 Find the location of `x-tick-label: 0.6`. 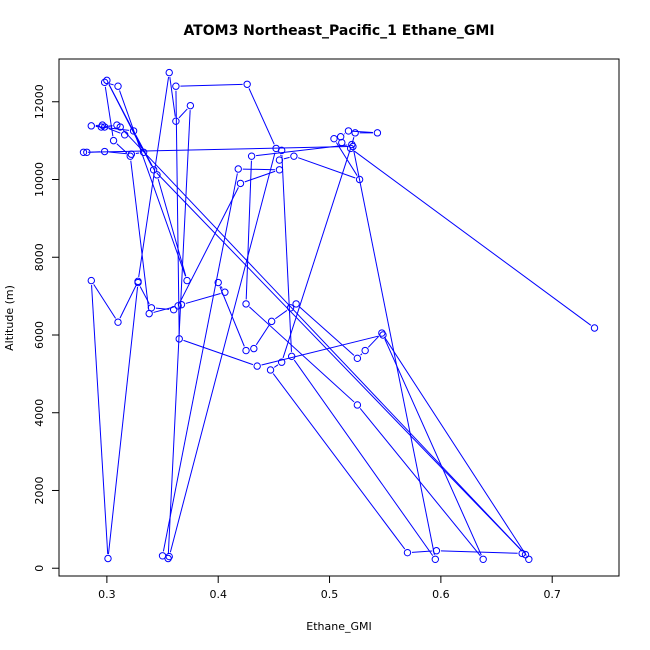

x-tick-label: 0.6 is located at coordinates (441, 594).